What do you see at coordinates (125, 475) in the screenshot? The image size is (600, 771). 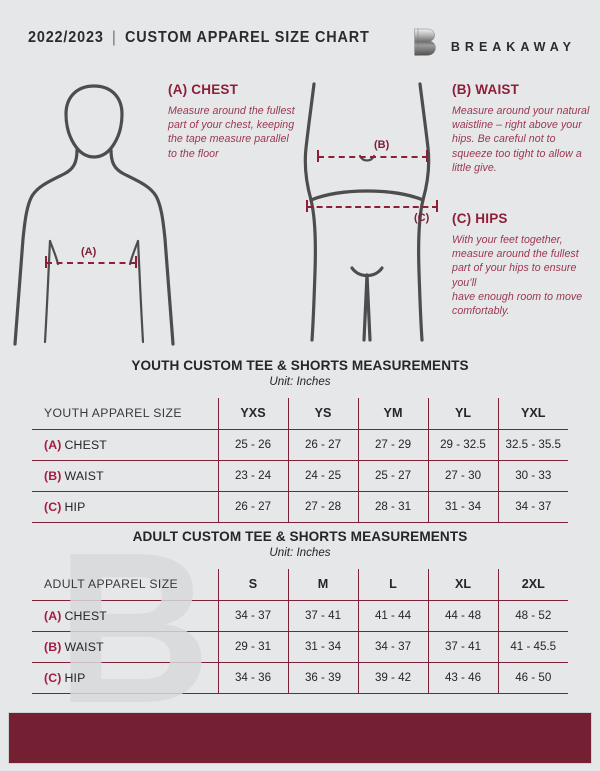 I see `youth-row-label-waist: (B) WAIST` at bounding box center [125, 475].